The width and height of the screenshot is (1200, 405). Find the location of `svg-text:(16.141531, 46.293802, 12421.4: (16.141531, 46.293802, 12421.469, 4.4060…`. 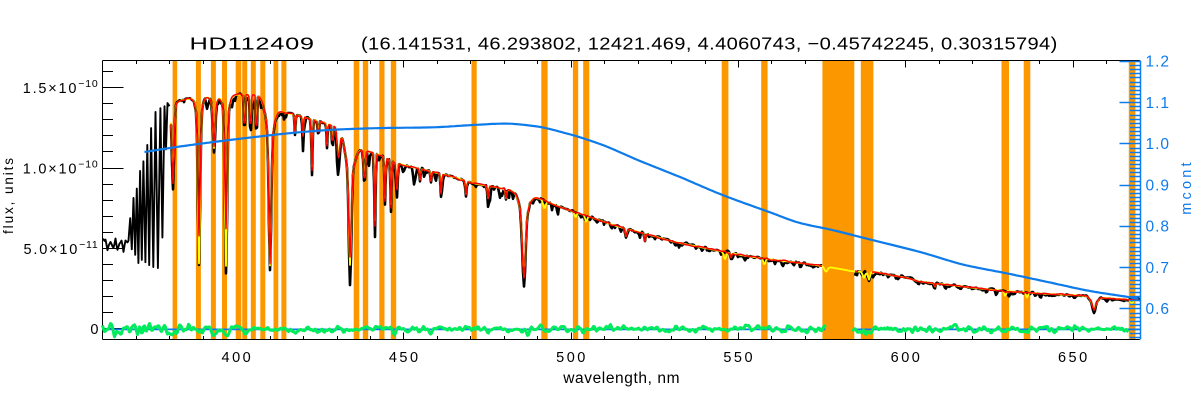

svg-text:(16.141531, 46.293802, 12421.4: (16.141531, 46.293802, 12421.469, 4.4060… is located at coordinates (709, 44).